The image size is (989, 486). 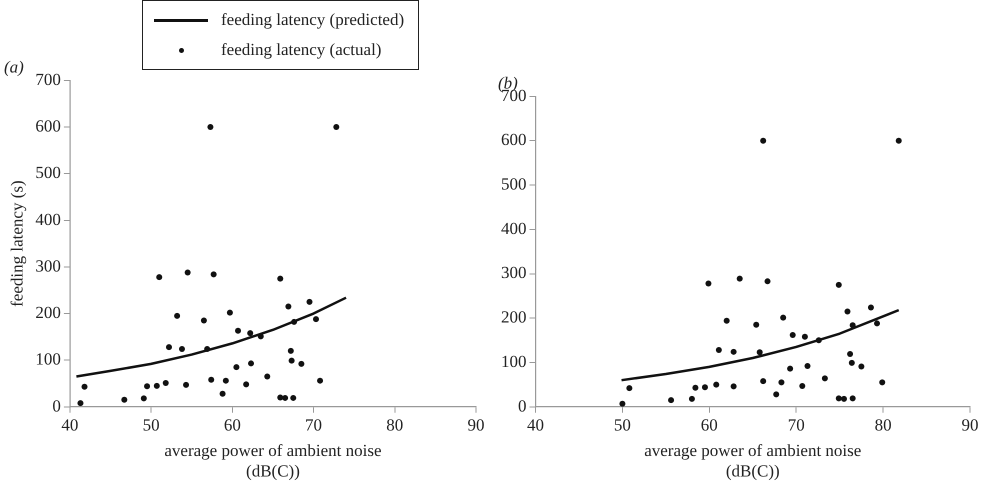 What do you see at coordinates (14, 67) in the screenshot?
I see `chart-title: (a)` at bounding box center [14, 67].